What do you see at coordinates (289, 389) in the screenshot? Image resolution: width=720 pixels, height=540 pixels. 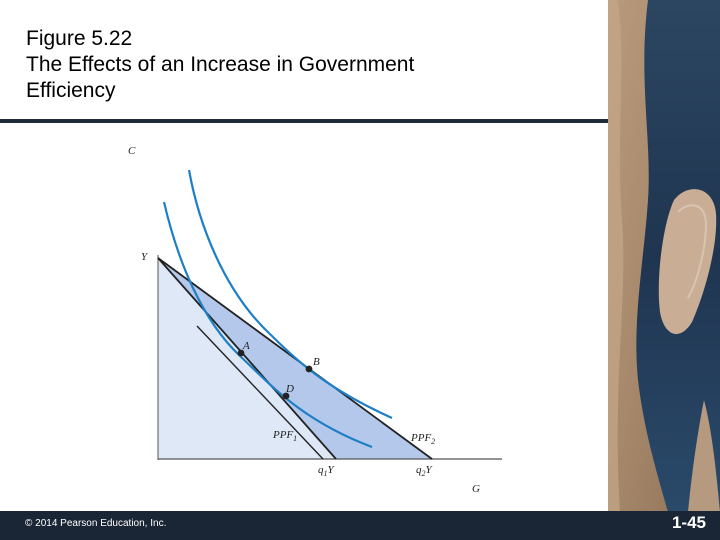 I see `point-d-label: D` at bounding box center [289, 389].